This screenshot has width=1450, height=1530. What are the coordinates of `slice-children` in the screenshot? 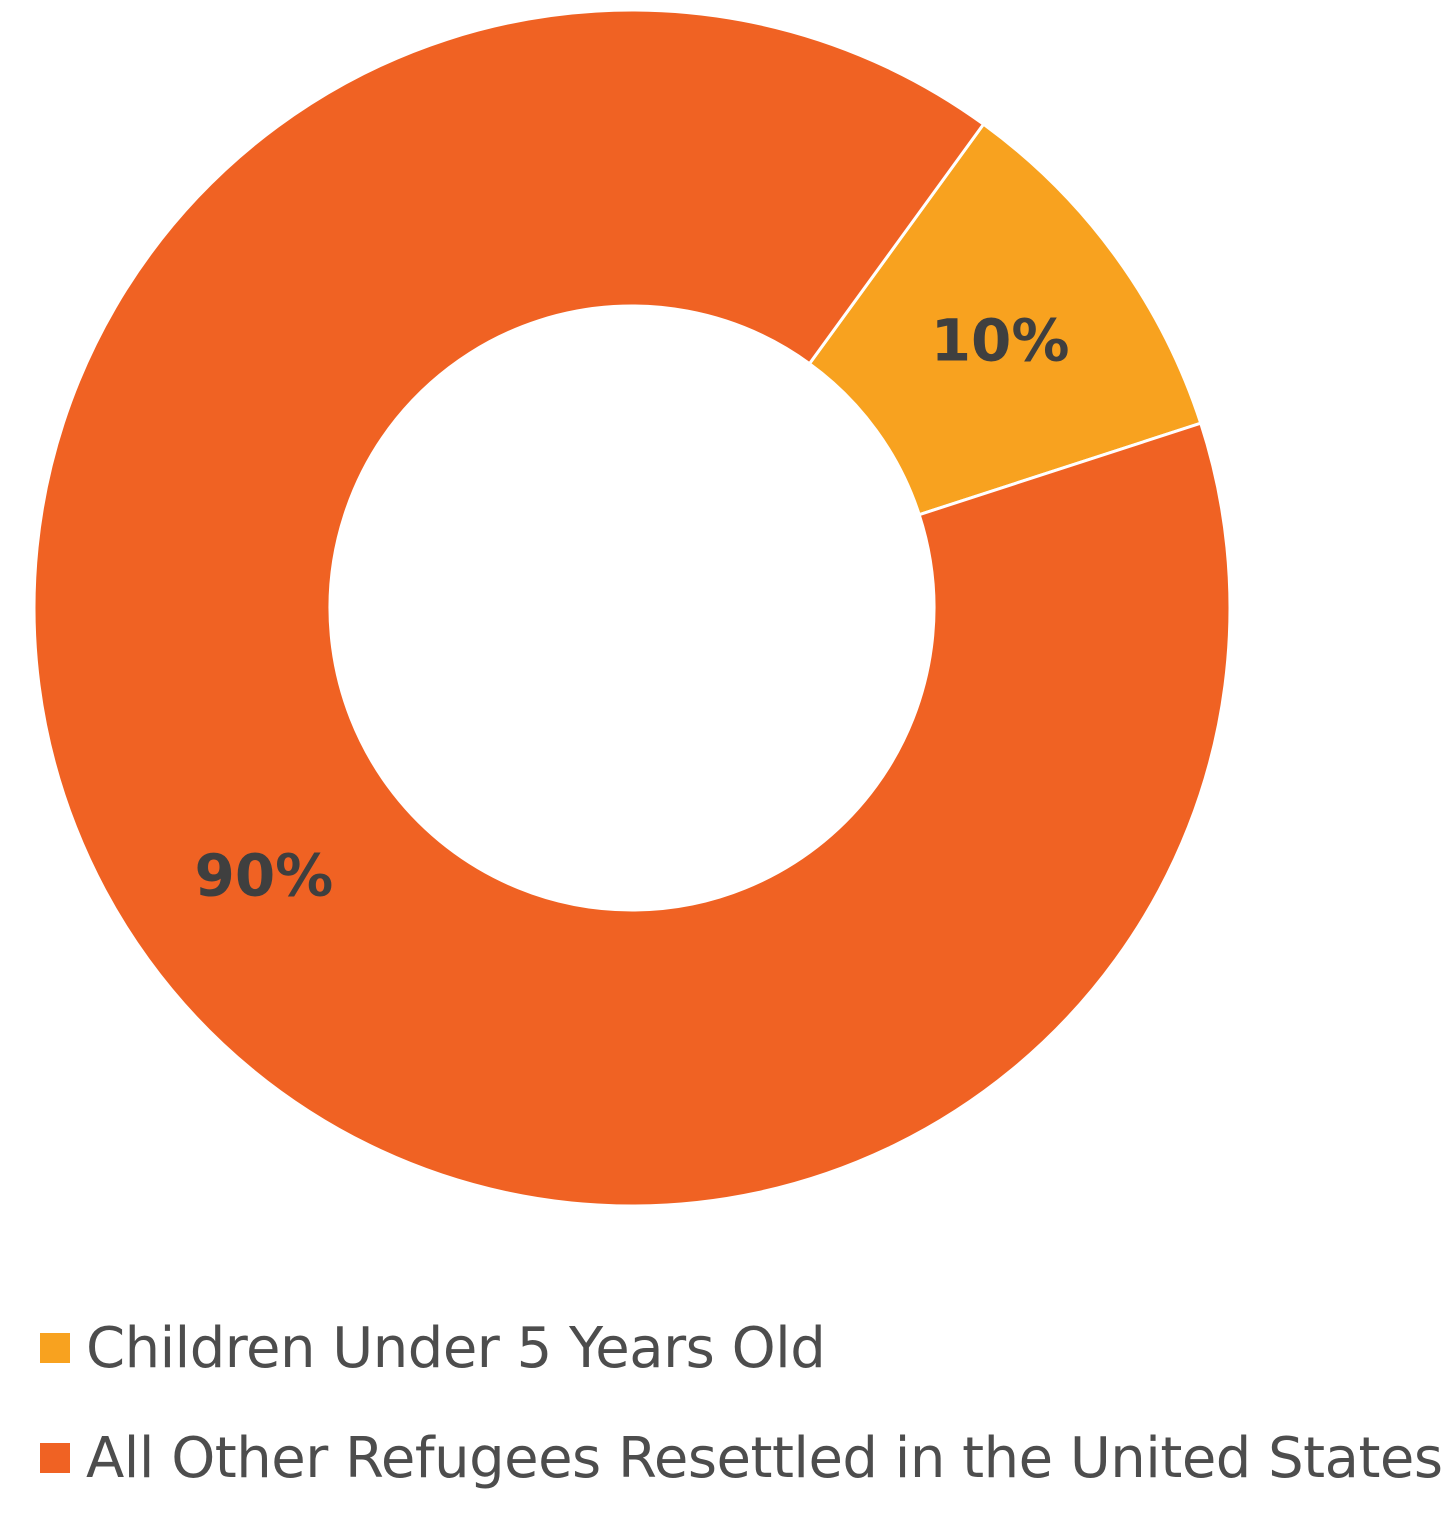 It's located at (1005, 319).